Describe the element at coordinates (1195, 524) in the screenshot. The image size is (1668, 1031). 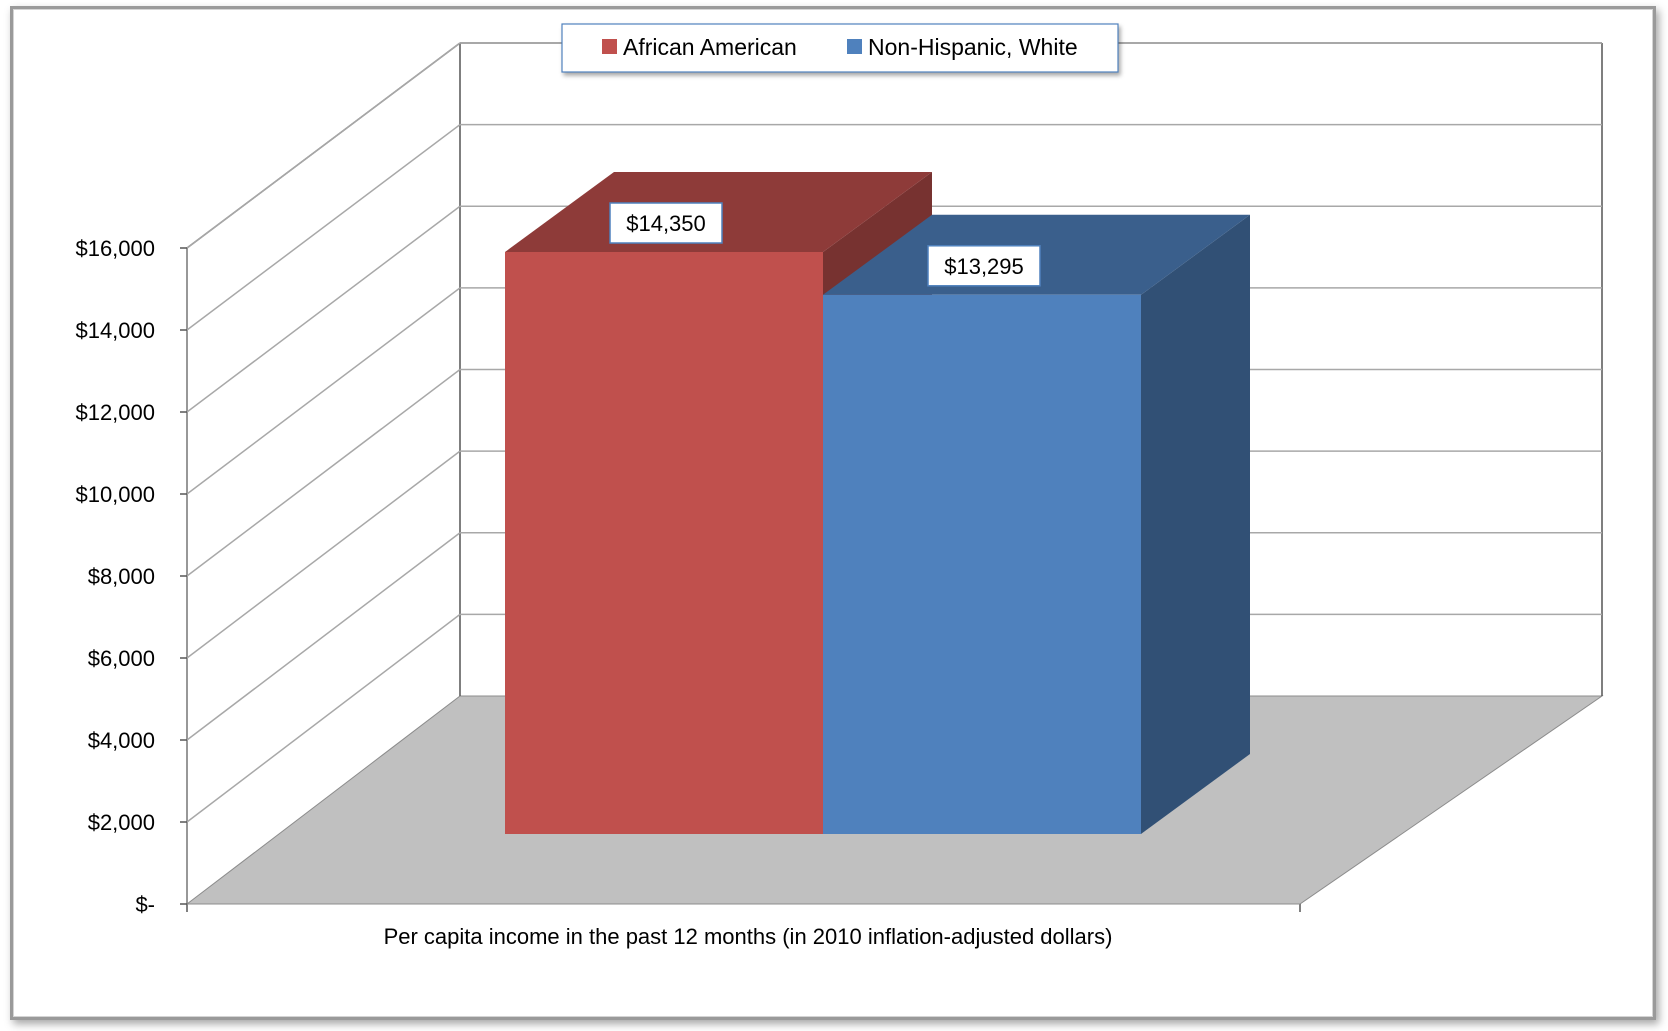
I see `bar-side-face` at that location.